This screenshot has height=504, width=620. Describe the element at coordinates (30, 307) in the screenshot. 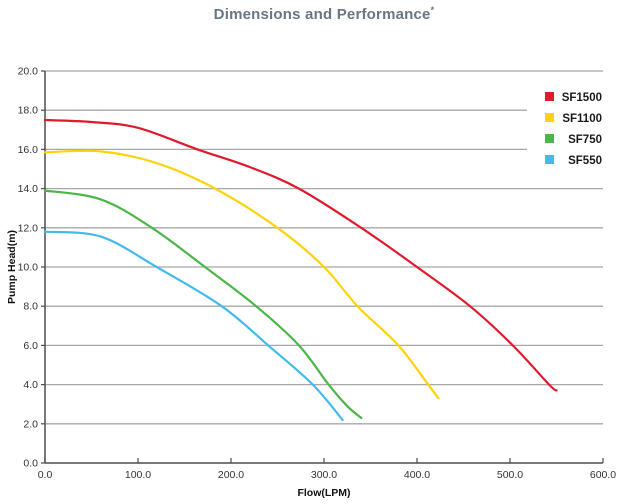

I see `y-tick-label: 8.0` at that location.